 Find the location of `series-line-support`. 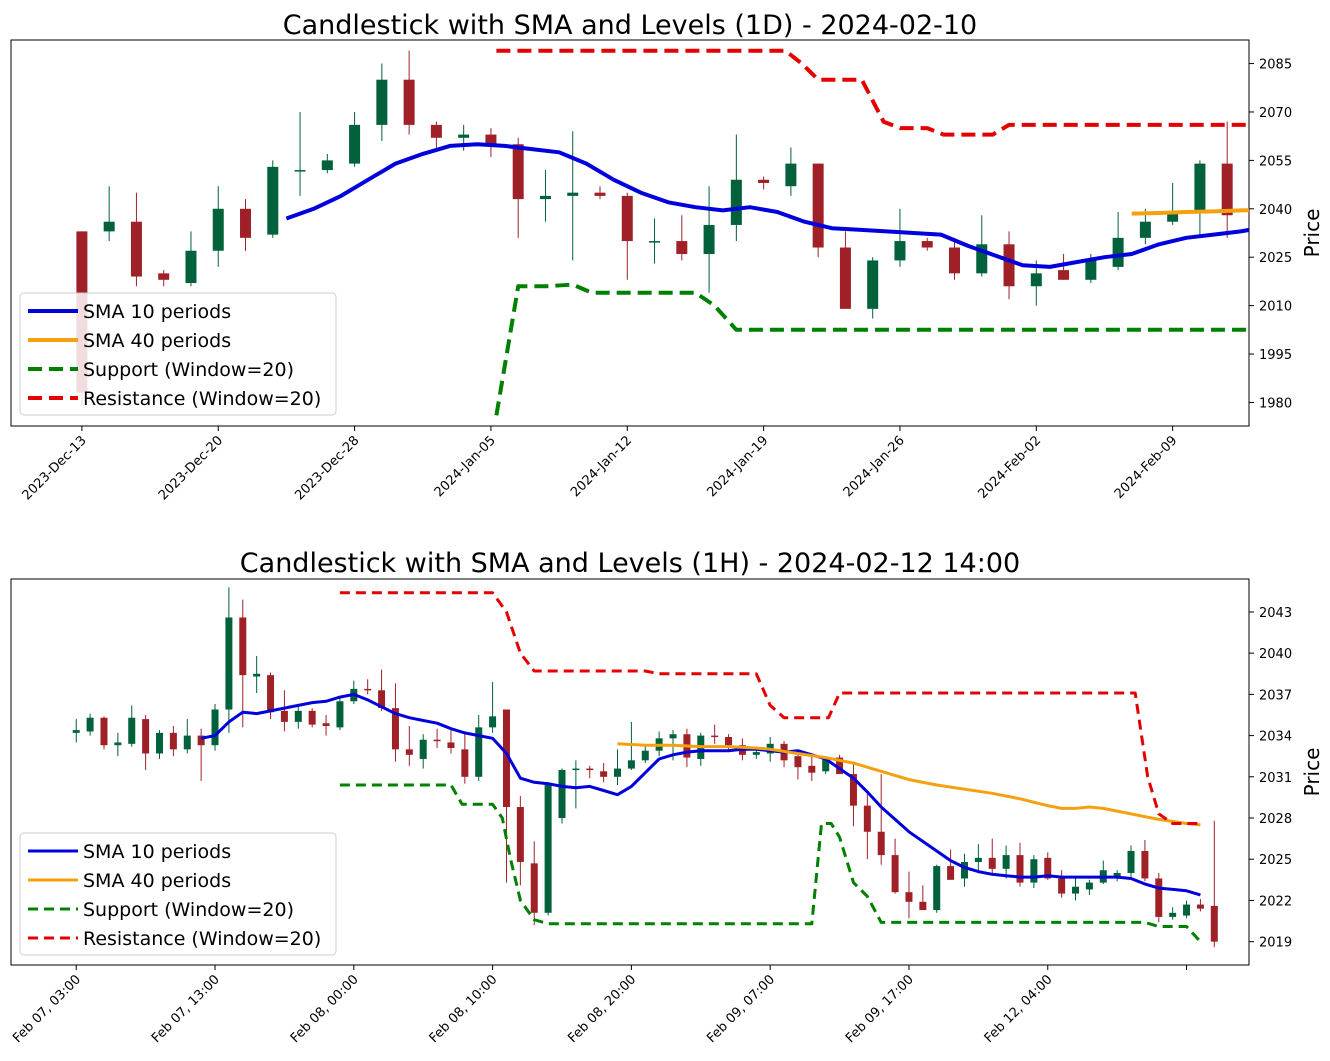

series-line-support is located at coordinates (871, 349).